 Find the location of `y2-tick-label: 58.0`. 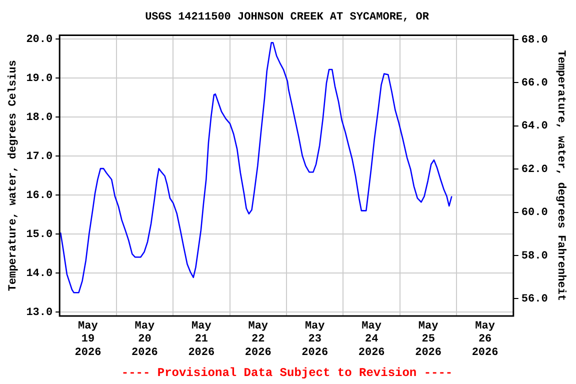

y2-tick-label: 58.0 is located at coordinates (534, 256).